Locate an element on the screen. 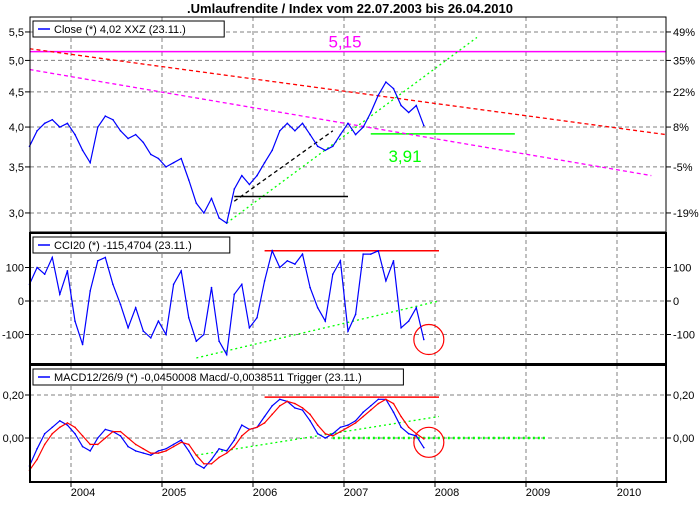  annotation-label: 3,91 is located at coordinates (404, 156).